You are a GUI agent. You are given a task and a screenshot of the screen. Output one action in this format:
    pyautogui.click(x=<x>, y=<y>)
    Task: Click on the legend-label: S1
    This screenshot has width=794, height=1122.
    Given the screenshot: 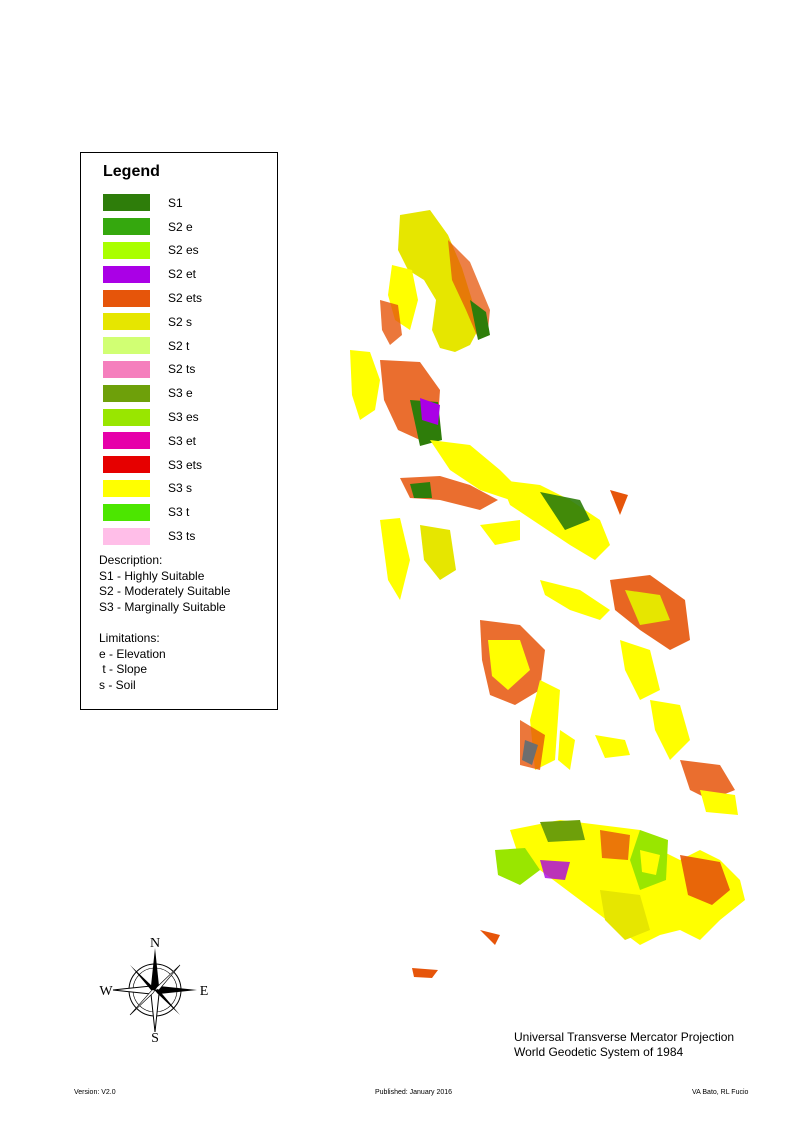 What is the action you would take?
    pyautogui.click(x=175, y=202)
    